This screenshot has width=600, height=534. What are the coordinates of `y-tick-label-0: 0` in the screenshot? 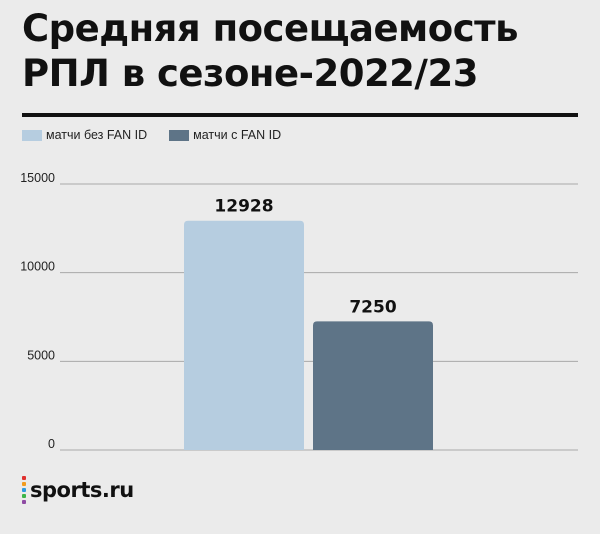 It's located at (51, 444).